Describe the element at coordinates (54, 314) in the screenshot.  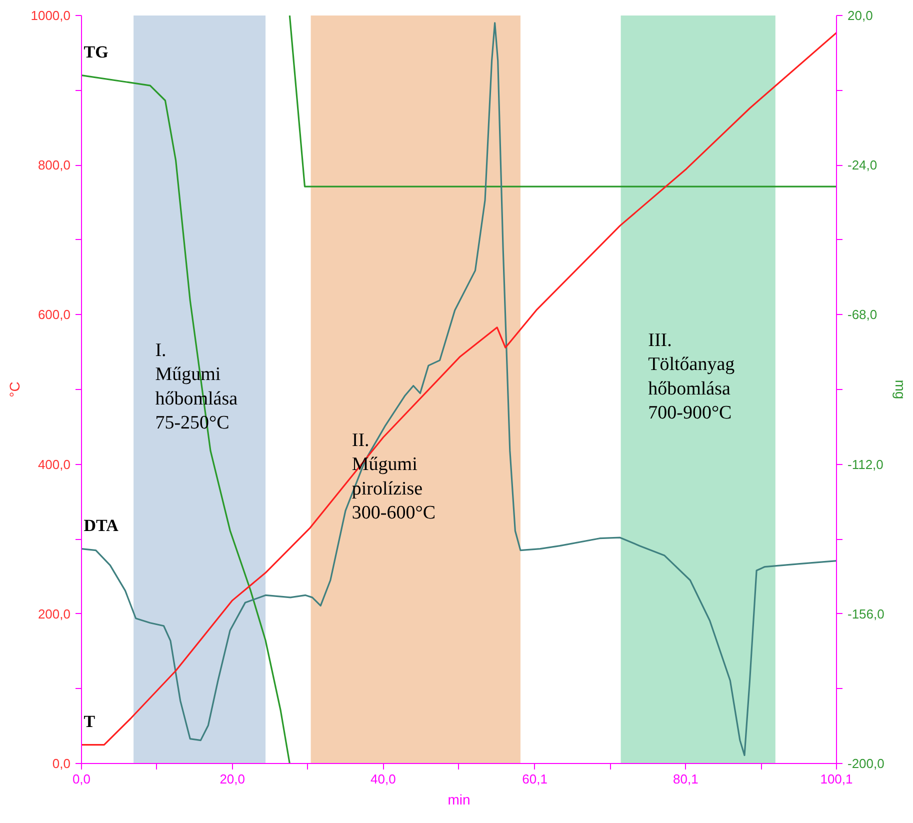
I see `y-tick-label: 600,0` at that location.